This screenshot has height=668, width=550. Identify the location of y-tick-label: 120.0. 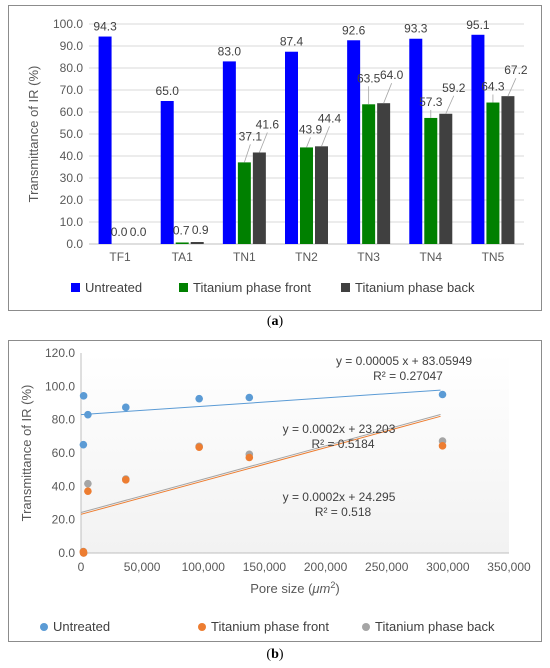
(60, 353).